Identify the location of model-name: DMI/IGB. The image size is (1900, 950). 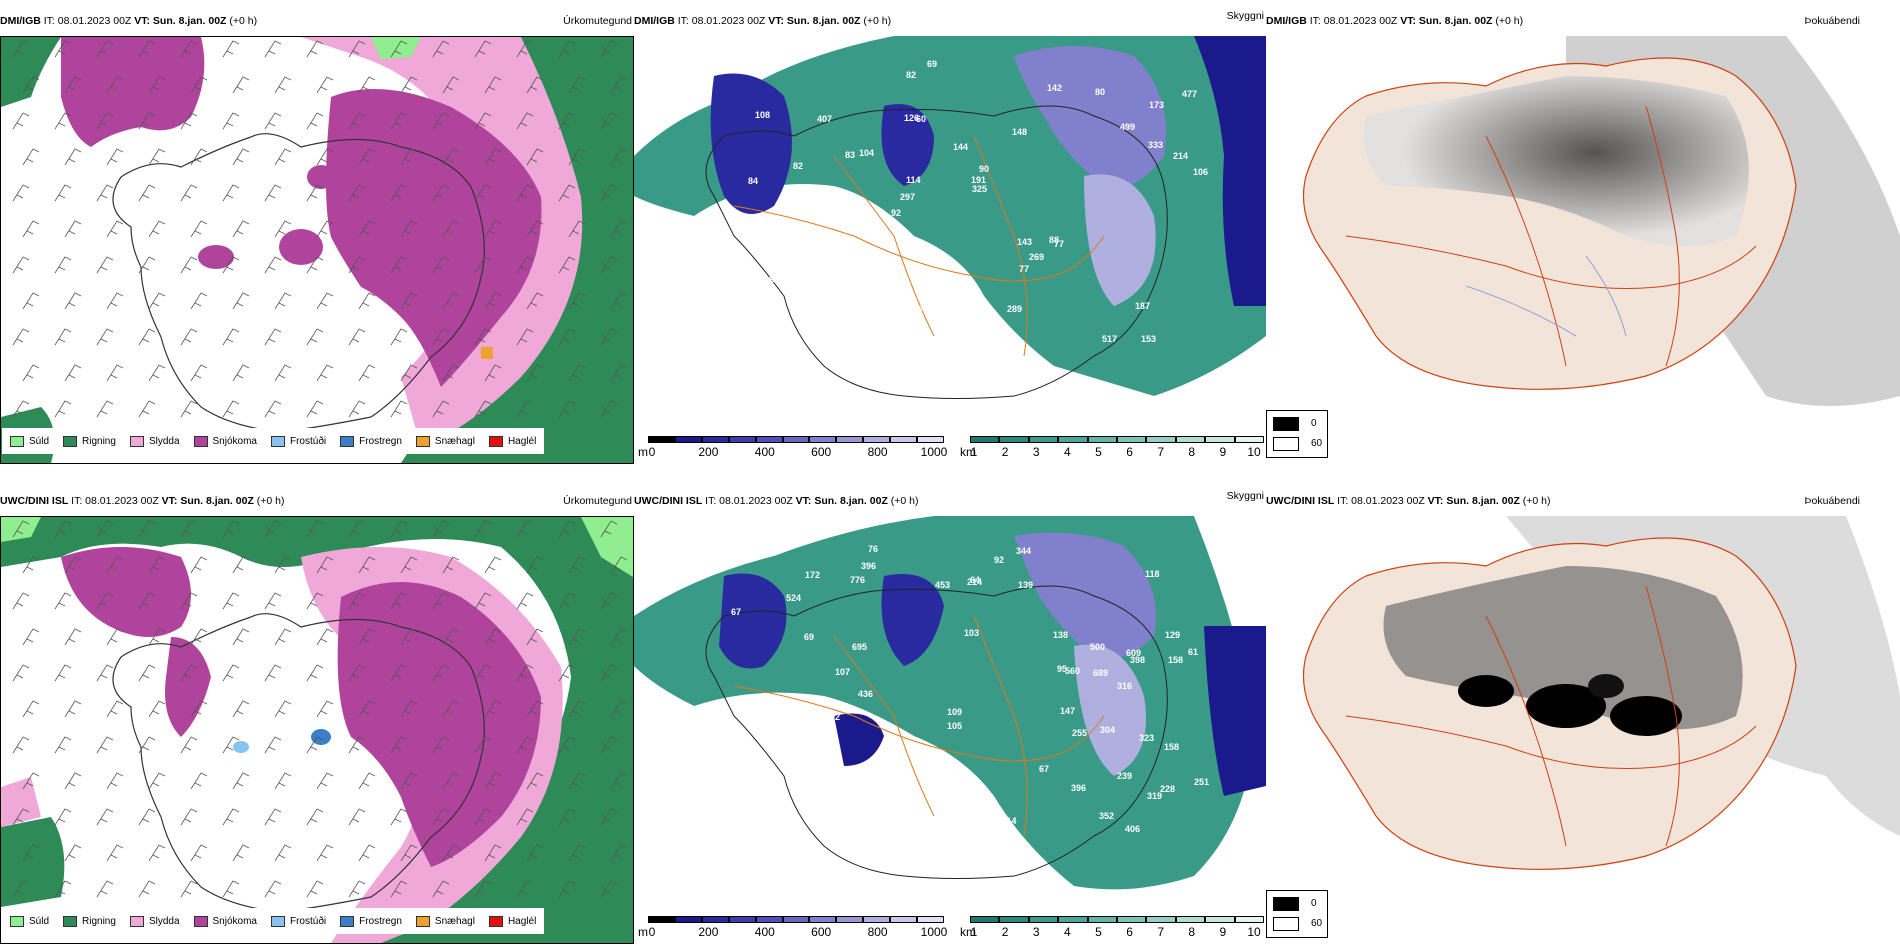
(654, 21).